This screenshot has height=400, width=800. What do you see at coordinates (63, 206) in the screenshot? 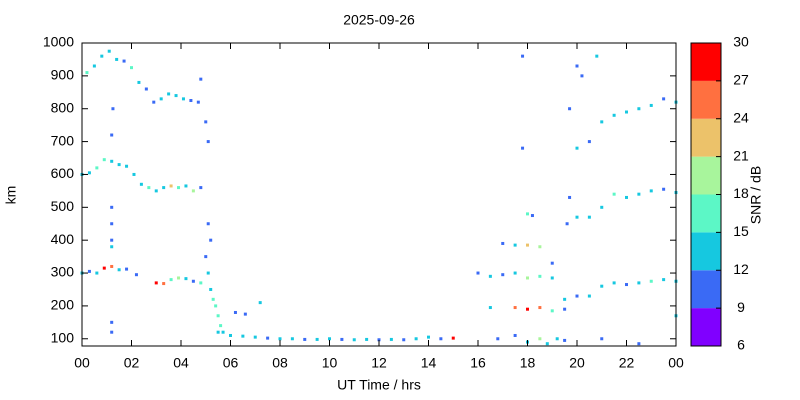
I see `y-tick-label: 500` at bounding box center [63, 206].